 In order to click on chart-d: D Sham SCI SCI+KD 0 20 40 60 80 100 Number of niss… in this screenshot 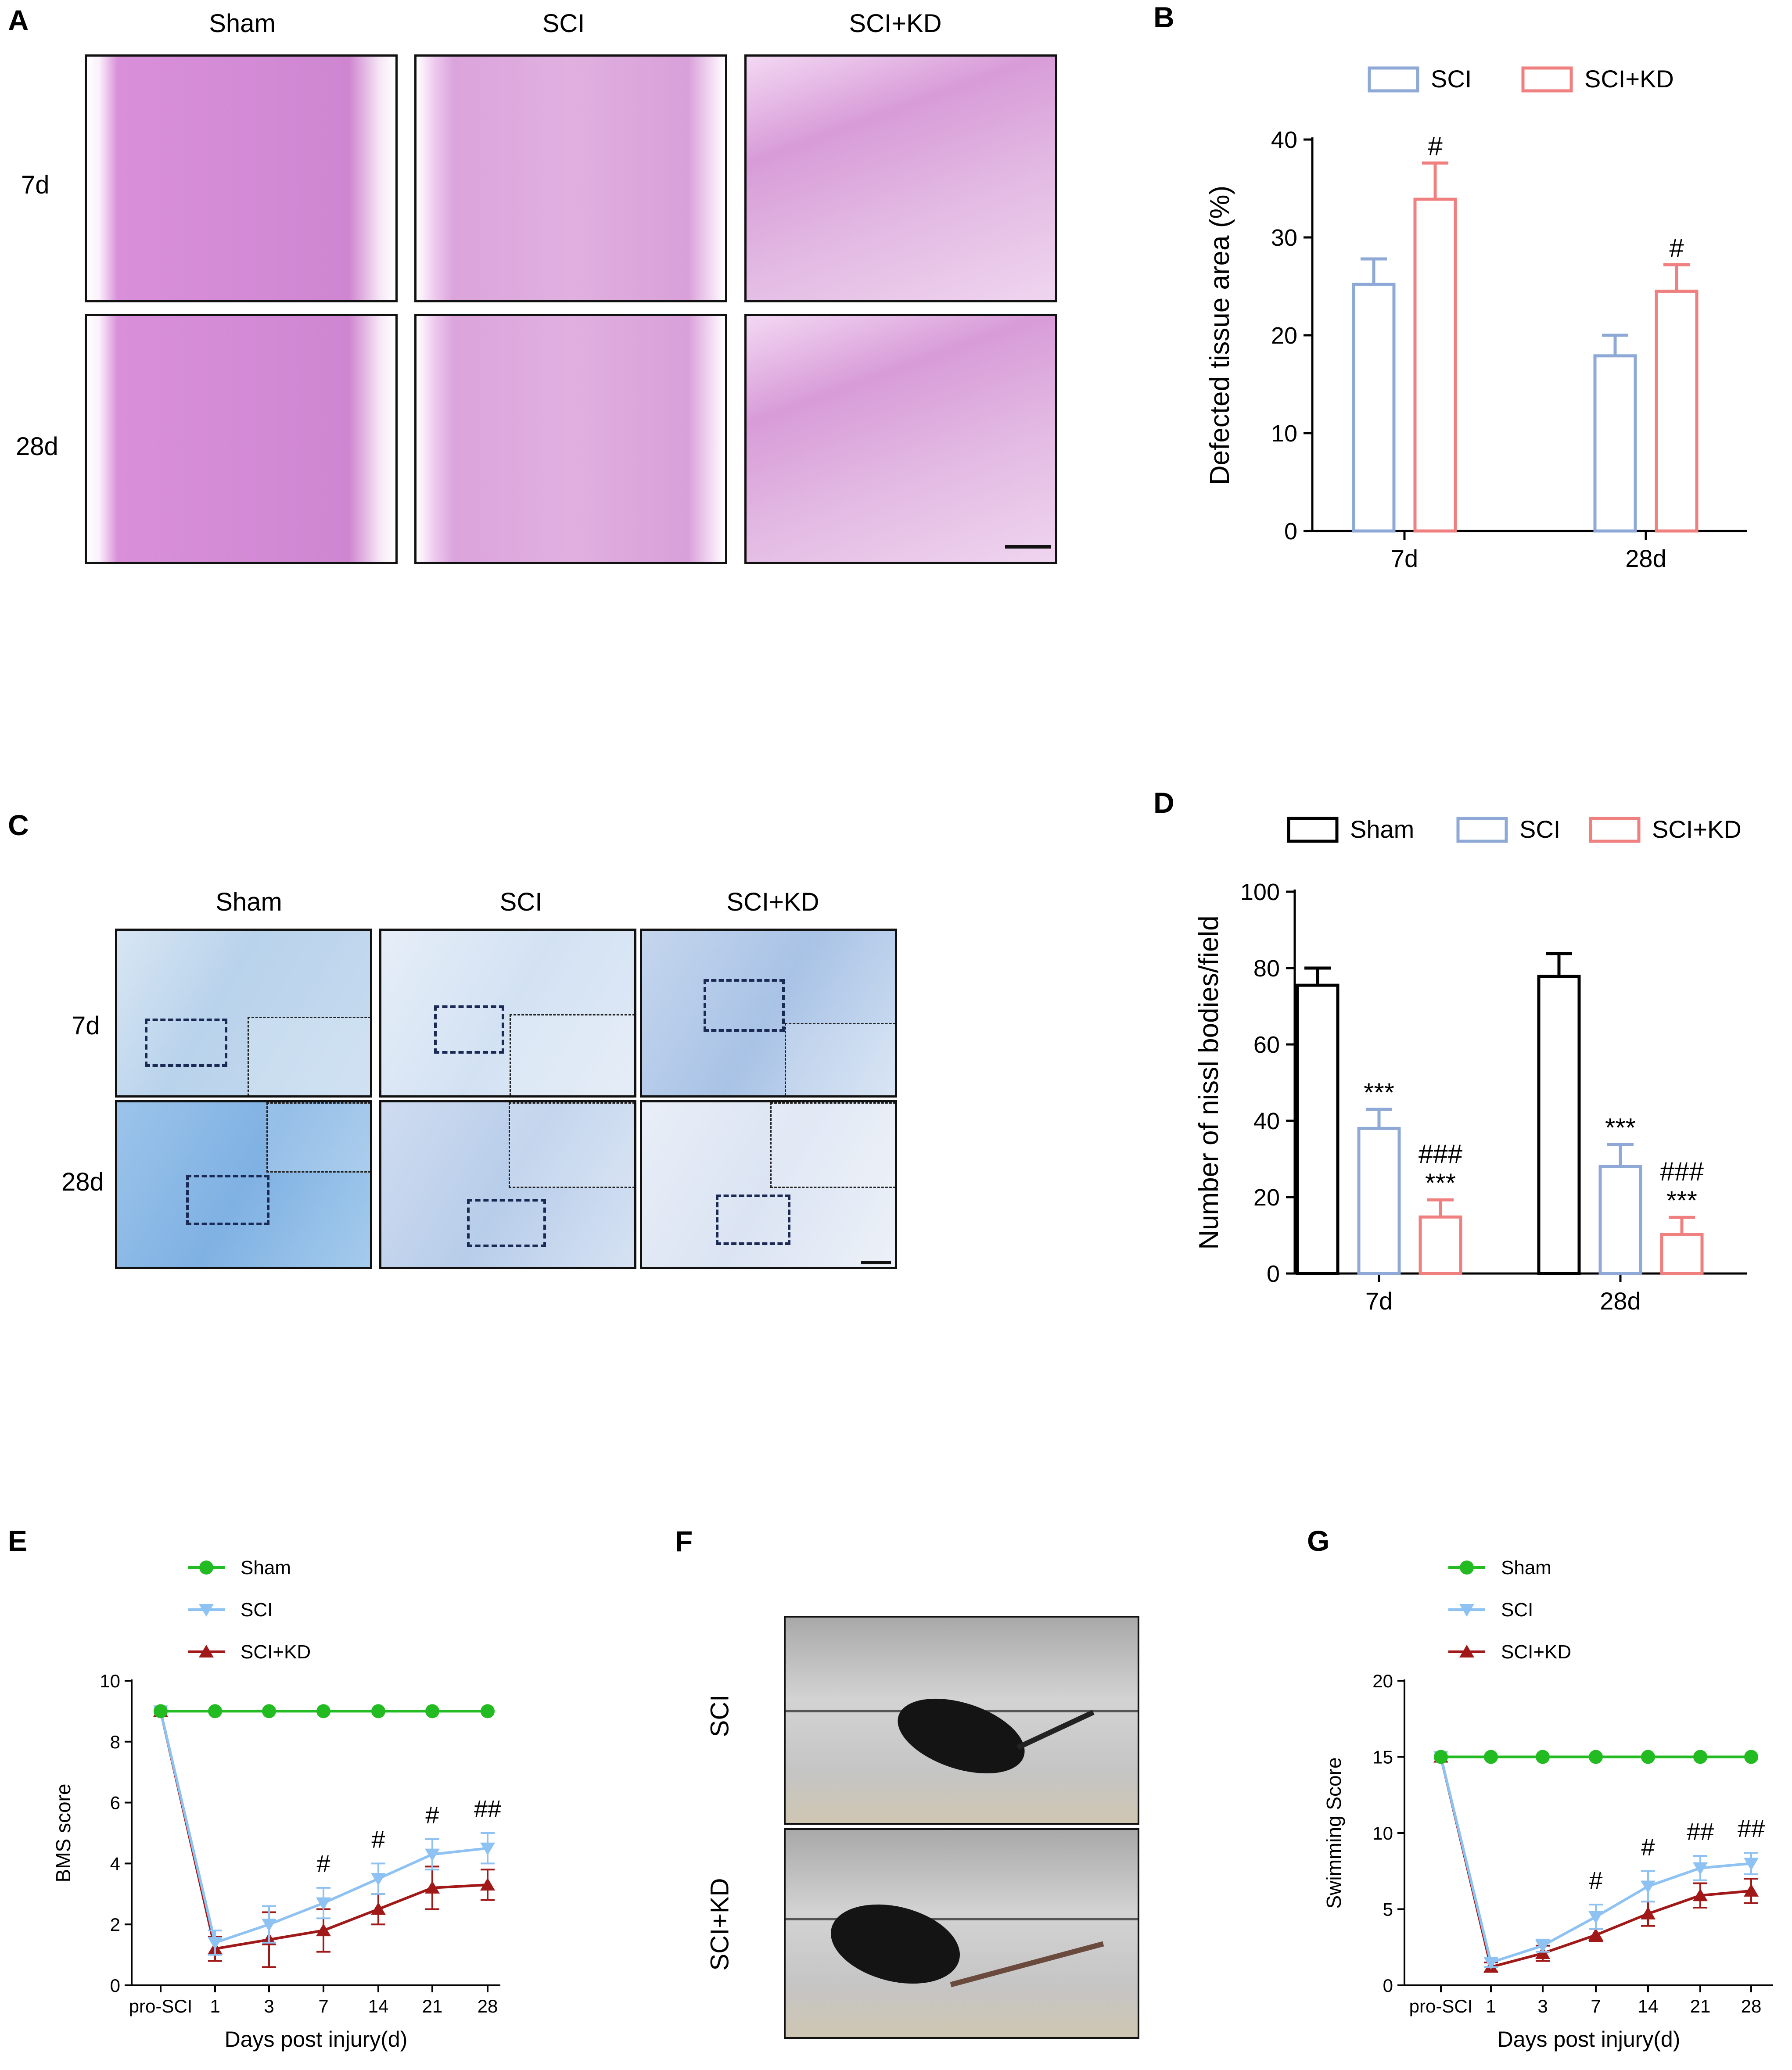, I will do `click(1450, 1050)`.